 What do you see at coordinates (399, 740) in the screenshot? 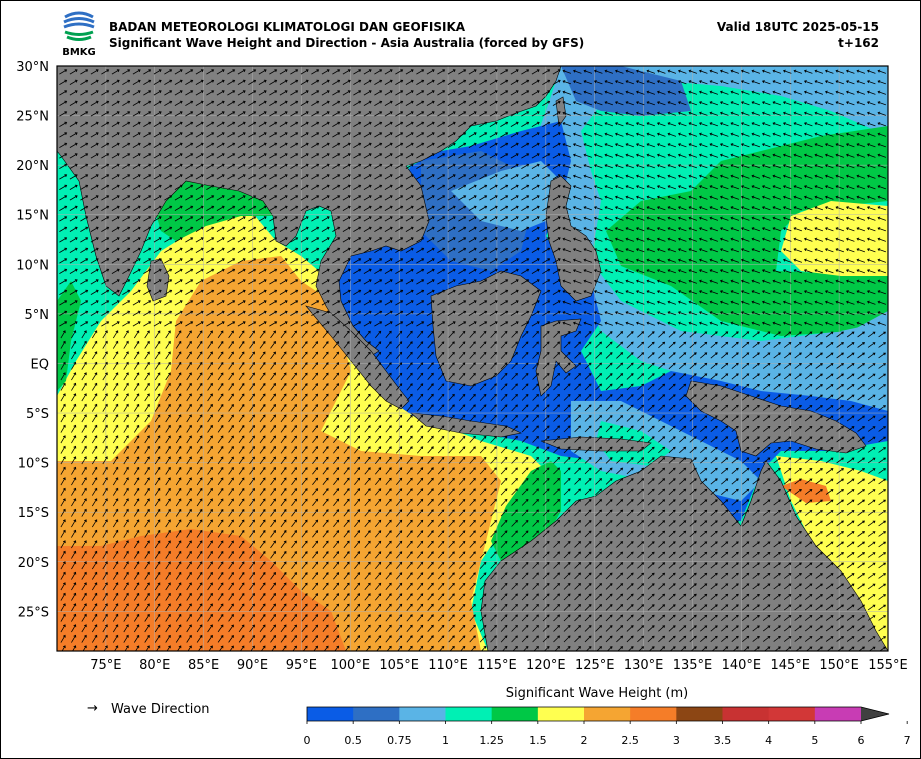
I see `colorbar-tick-label: 0.75` at bounding box center [399, 740].